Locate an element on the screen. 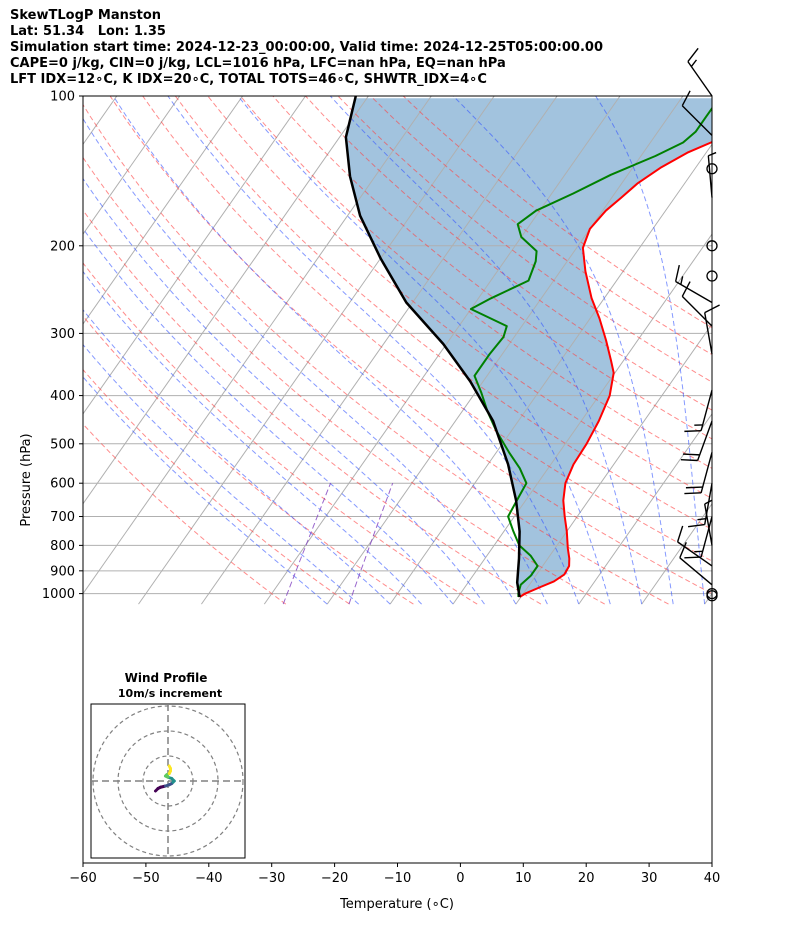 The height and width of the screenshot is (937, 794). x-tick-label: 0 is located at coordinates (460, 878).